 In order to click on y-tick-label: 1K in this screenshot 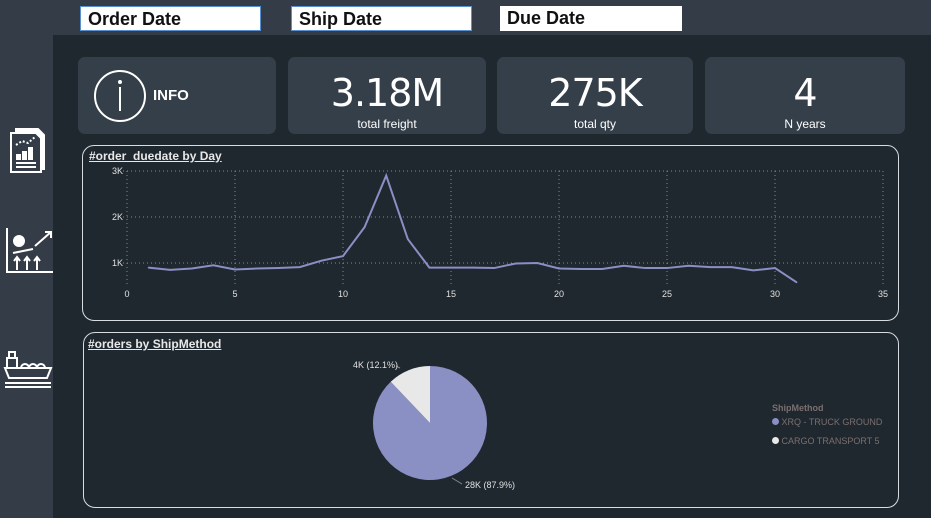, I will do `click(117, 263)`.